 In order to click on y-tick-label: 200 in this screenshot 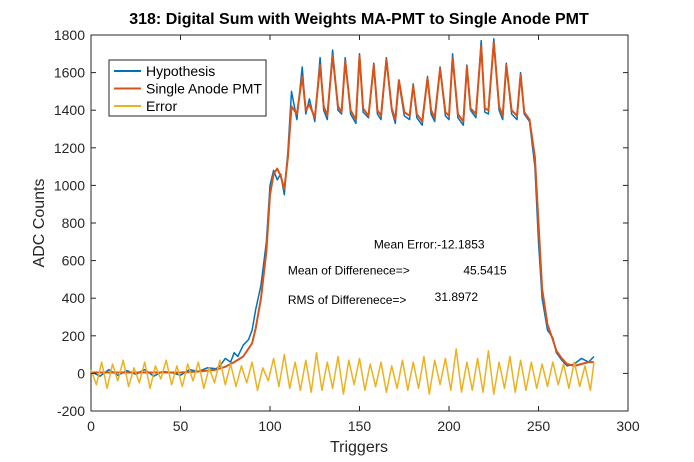, I will do `click(74, 336)`.